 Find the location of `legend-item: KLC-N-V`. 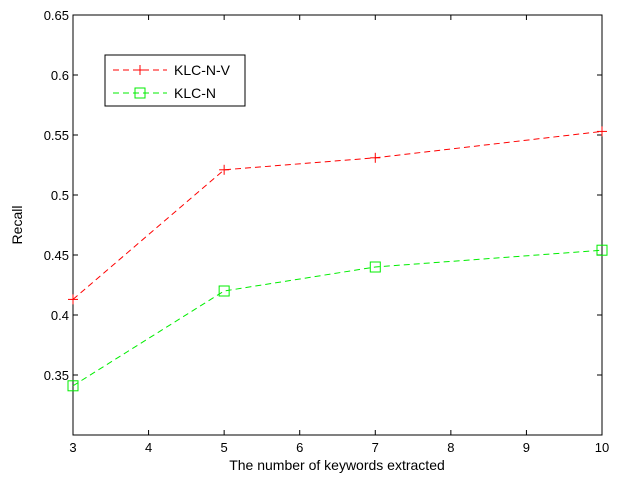

legend-item: KLC-N-V is located at coordinates (172, 70).